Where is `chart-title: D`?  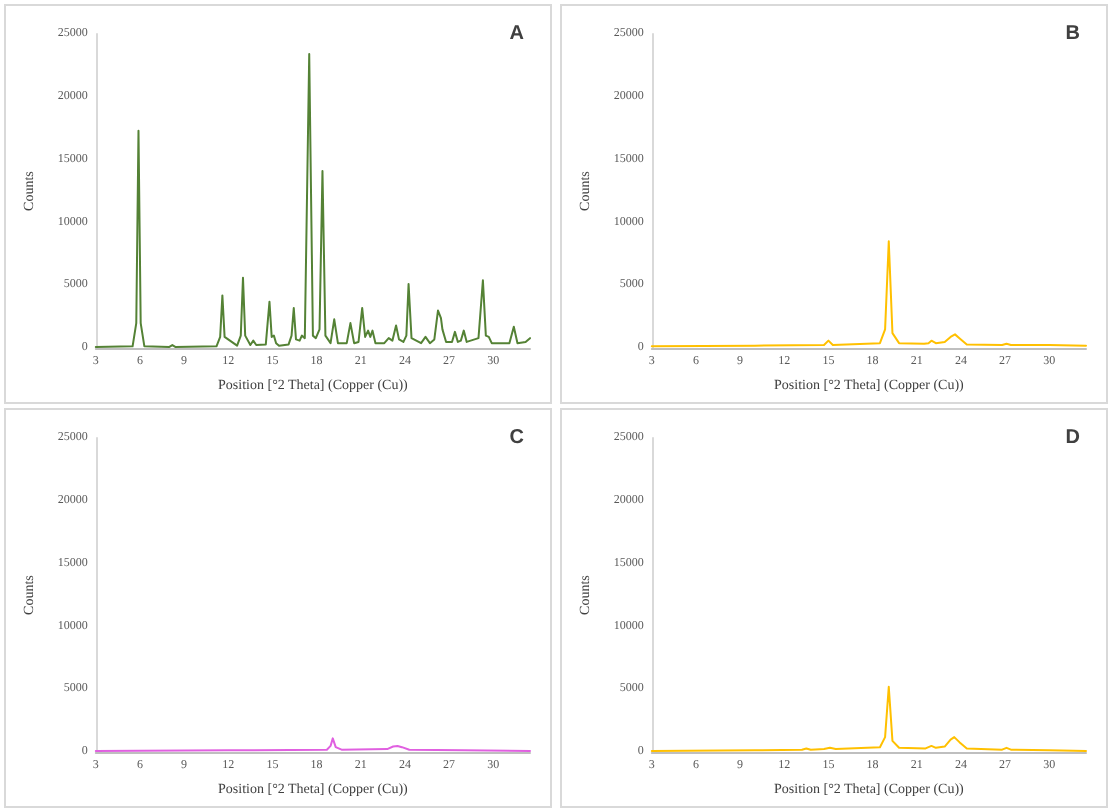 chart-title: D is located at coordinates (1073, 438).